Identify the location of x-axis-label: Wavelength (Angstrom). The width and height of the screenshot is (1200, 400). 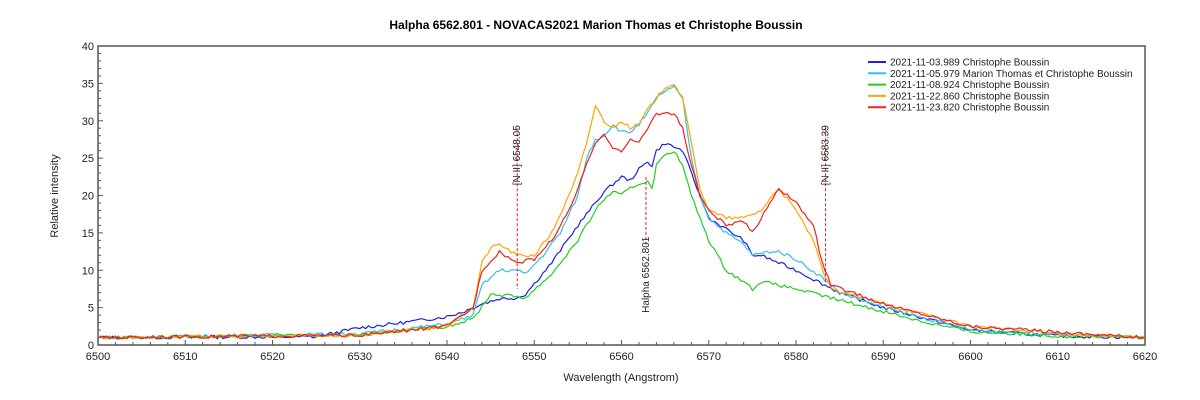
(620, 378).